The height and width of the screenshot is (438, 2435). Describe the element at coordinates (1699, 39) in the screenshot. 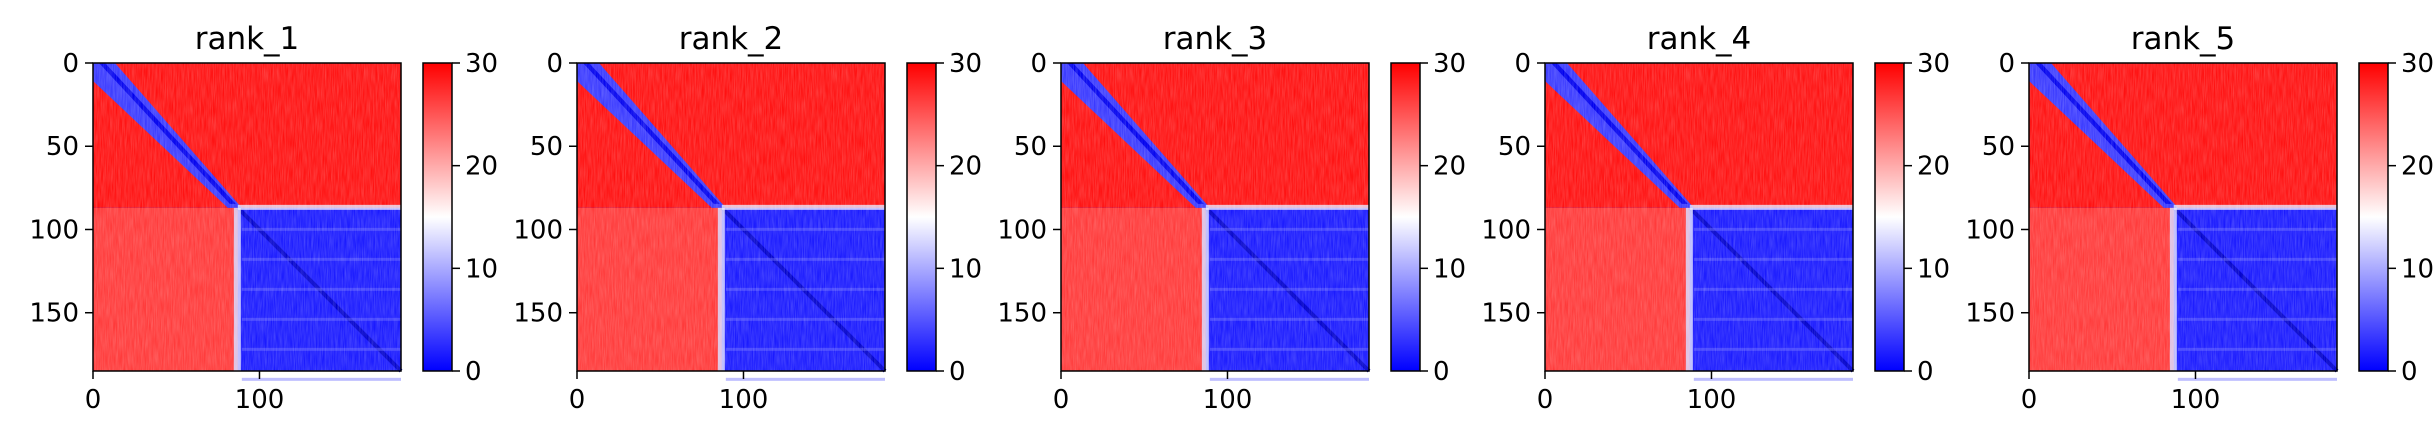

I see `panel-title: rank_4` at that location.